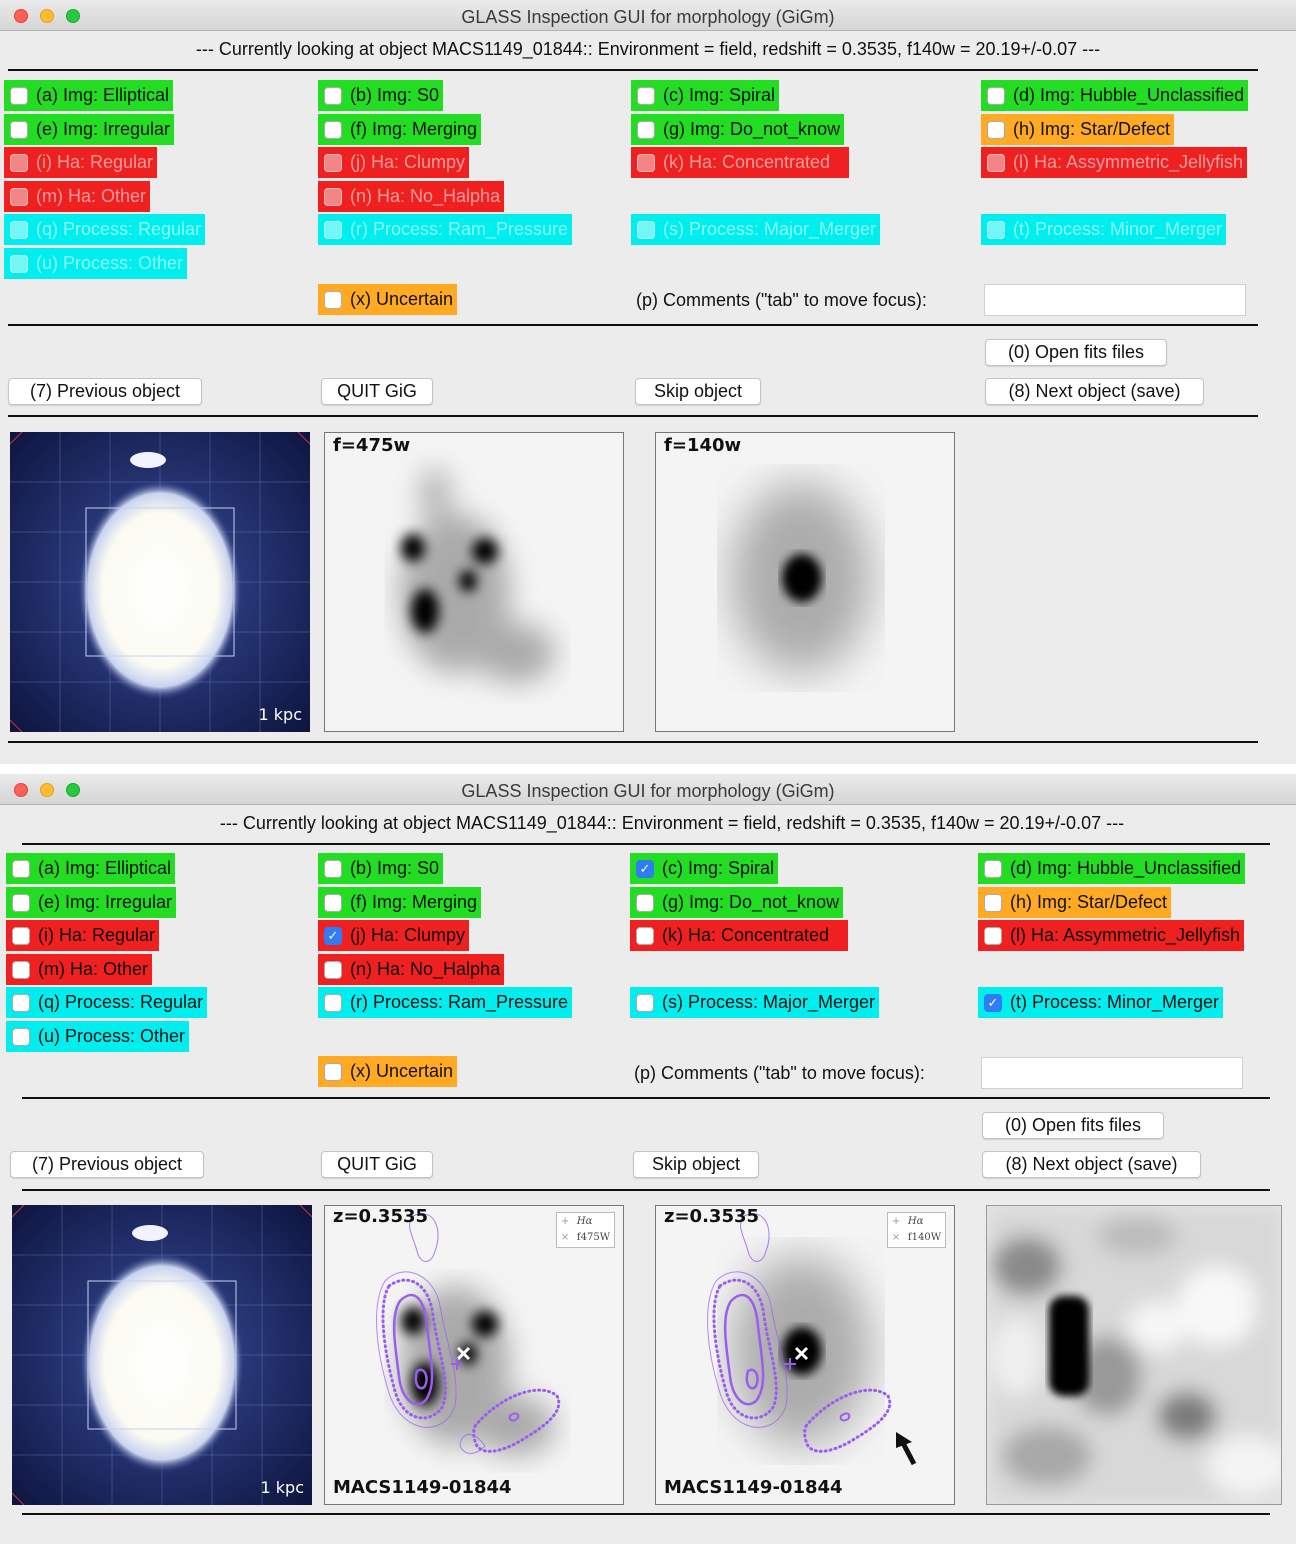  I want to click on checkbox-j-ha-clumpy: (j) Ha: Clumpy, so click(394, 162).